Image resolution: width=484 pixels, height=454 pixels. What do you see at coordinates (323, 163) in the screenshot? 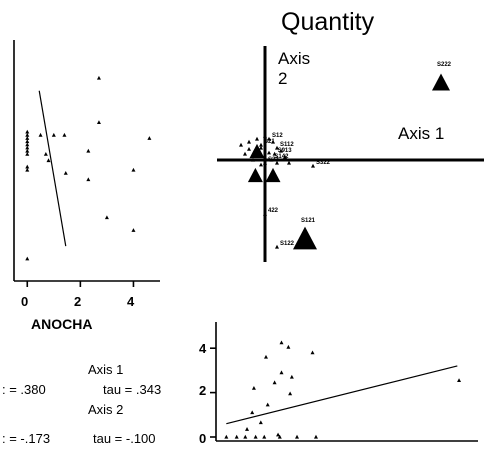
I see `ordination-species-label-4: S322` at bounding box center [323, 163].